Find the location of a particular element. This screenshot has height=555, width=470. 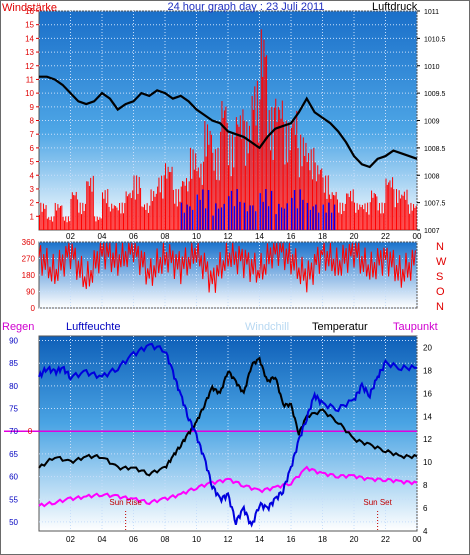

bot-right-tick-label: 4 is located at coordinates (425, 531).